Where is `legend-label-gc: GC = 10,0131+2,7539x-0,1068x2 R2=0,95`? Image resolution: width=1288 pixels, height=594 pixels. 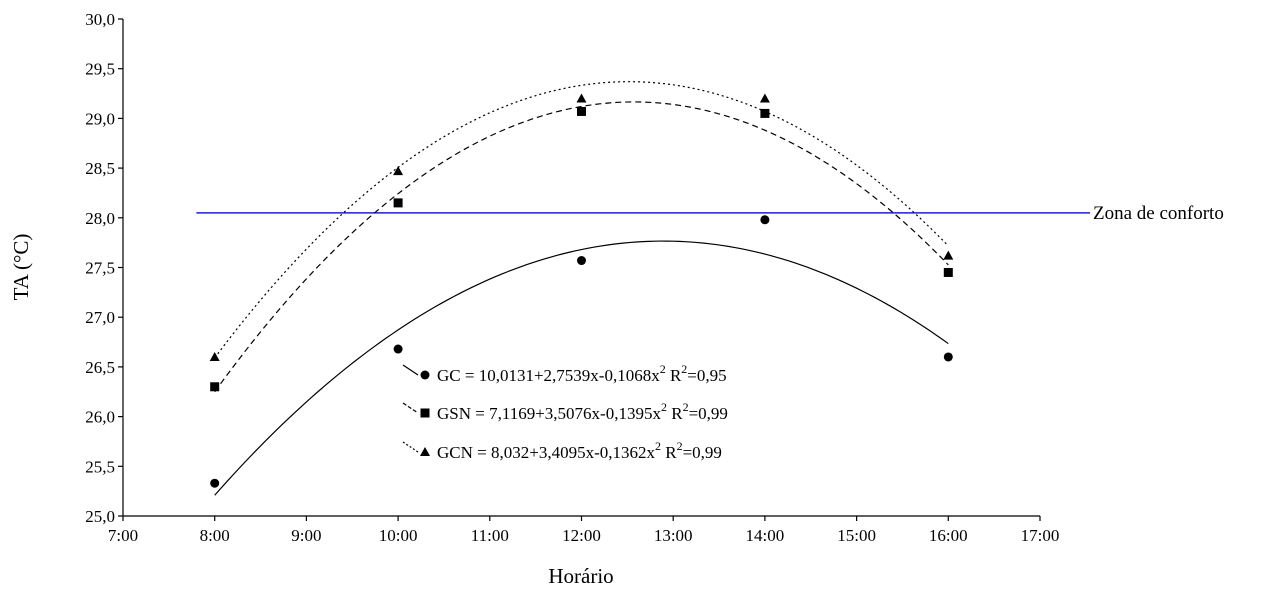
legend-label-gc: GC = 10,0131+2,7539x-0,1068x2 R2=0,95 is located at coordinates (582, 373).